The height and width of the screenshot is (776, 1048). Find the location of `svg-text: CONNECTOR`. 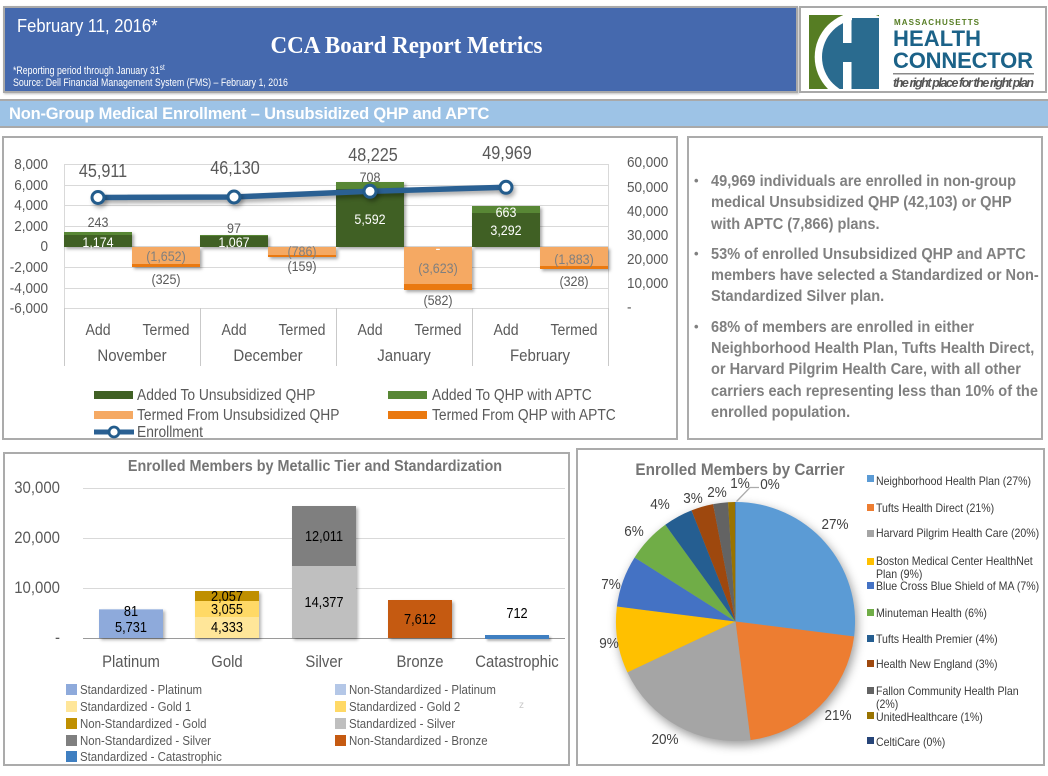

svg-text: CONNECTOR is located at coordinates (963, 60).